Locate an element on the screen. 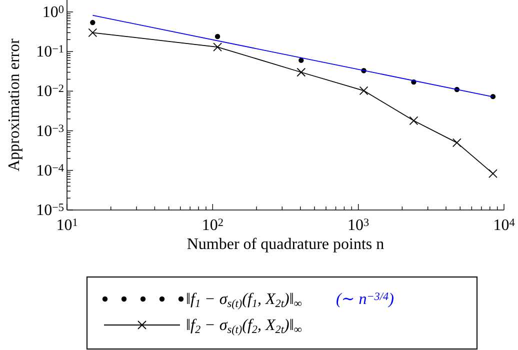 This screenshot has width=518, height=350. y-tick-label: 10$^{−2}$ is located at coordinates (50, 91).